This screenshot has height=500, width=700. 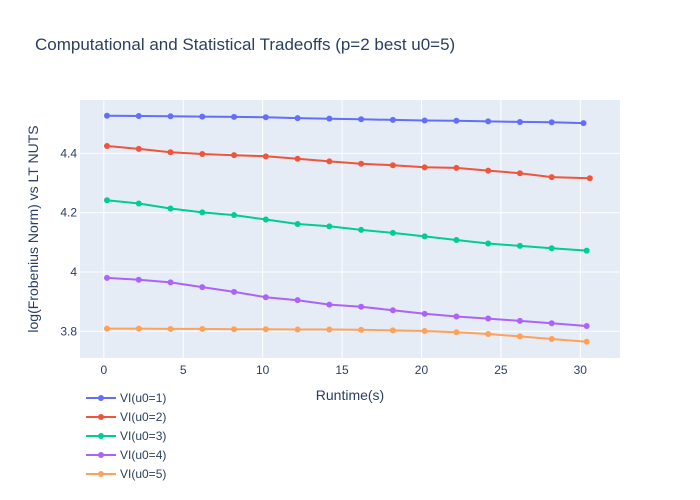 I want to click on legend-item: VI(u0=2), so click(x=126, y=417).